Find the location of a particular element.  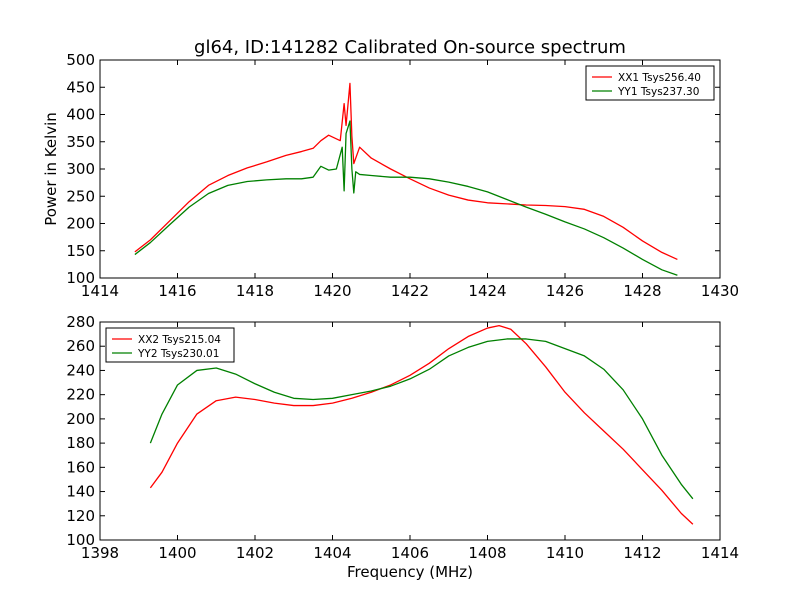

y-tick-label: 140 is located at coordinates (80, 492).